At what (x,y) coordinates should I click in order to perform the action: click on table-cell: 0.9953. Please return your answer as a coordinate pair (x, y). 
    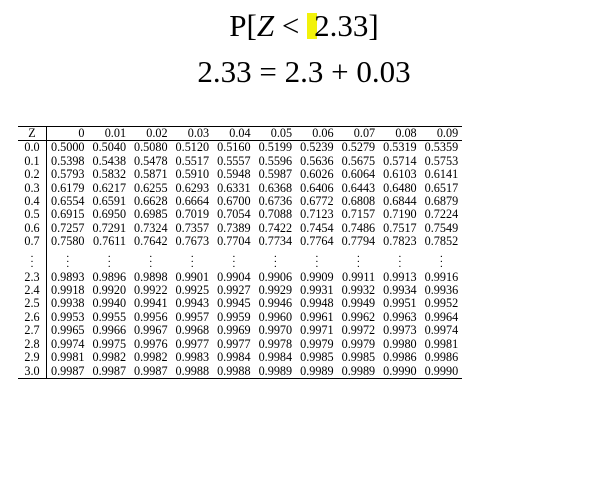
    Looking at the image, I should click on (68, 316).